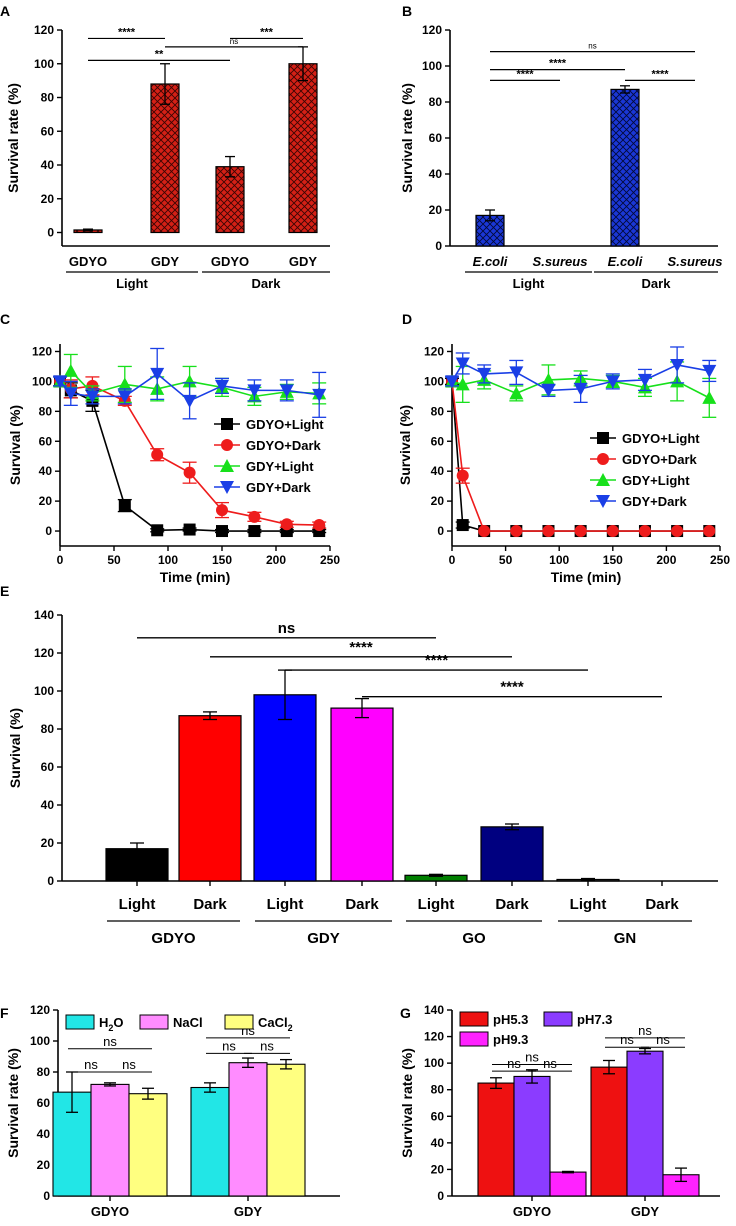 This screenshot has width=736, height=1226. I want to click on category-label: GDY, so click(303, 261).